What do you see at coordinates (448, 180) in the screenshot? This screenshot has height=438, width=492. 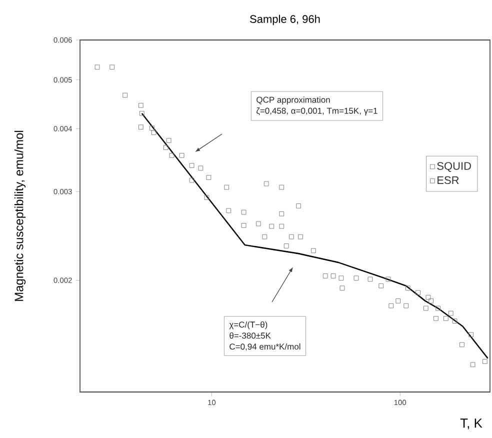 I see `legend-label: ESR` at bounding box center [448, 180].